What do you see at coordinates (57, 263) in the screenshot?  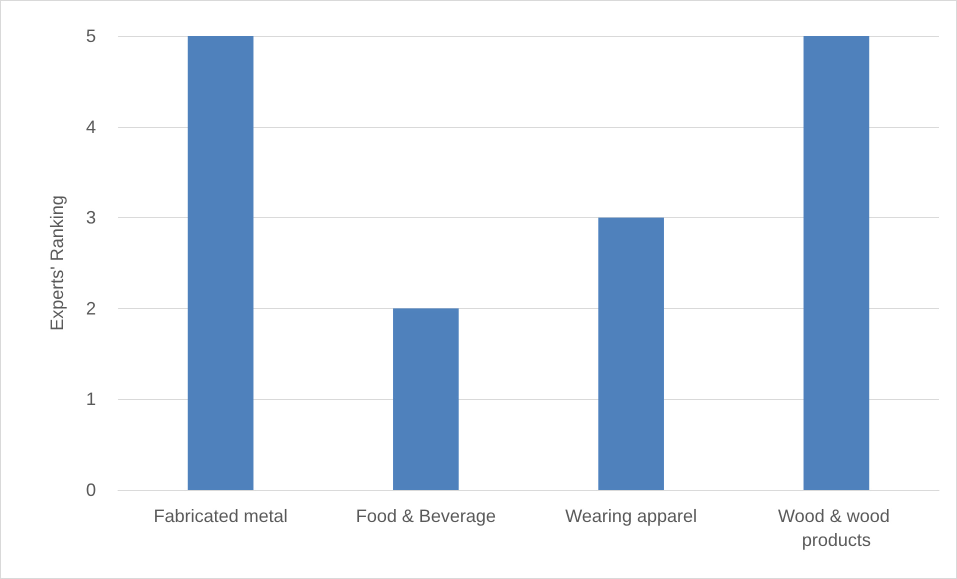 I see `y-axis-title: Experts' Ranking` at bounding box center [57, 263].